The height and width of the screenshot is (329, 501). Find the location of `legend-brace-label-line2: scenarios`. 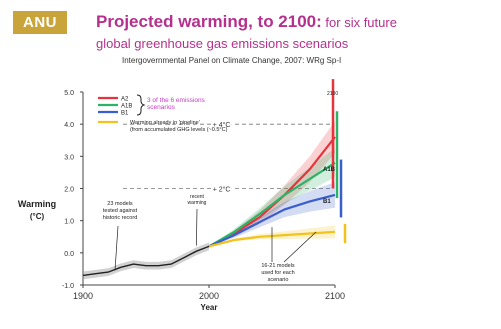

legend-brace-label-line2: scenarios is located at coordinates (161, 107).